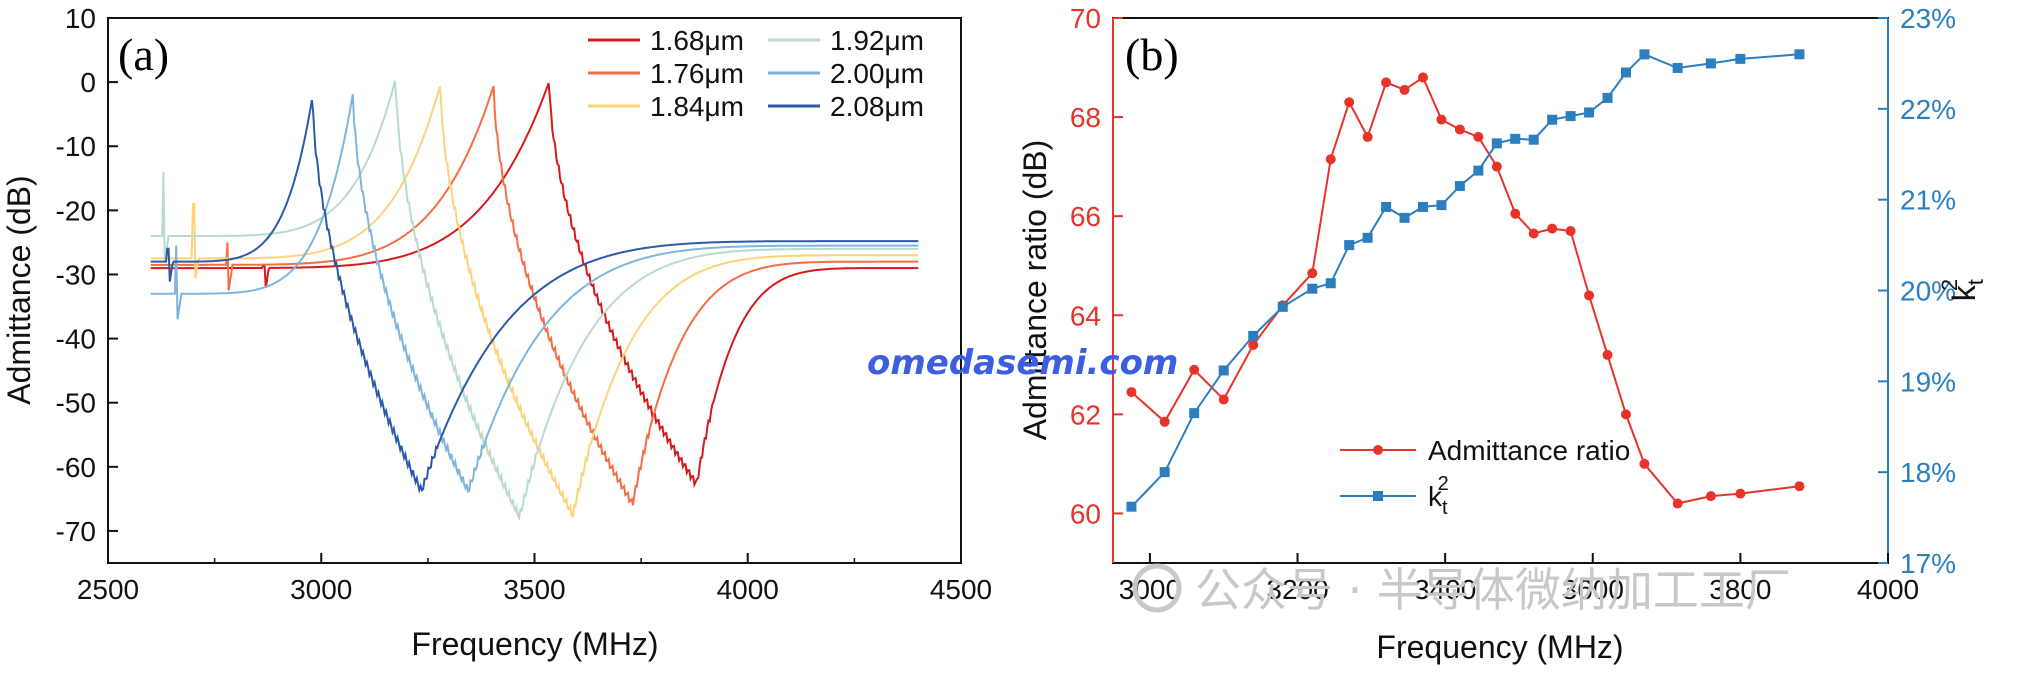 The width and height of the screenshot is (2022, 675). I want to click on b-y2tick-label: 19%, so click(1928, 381).